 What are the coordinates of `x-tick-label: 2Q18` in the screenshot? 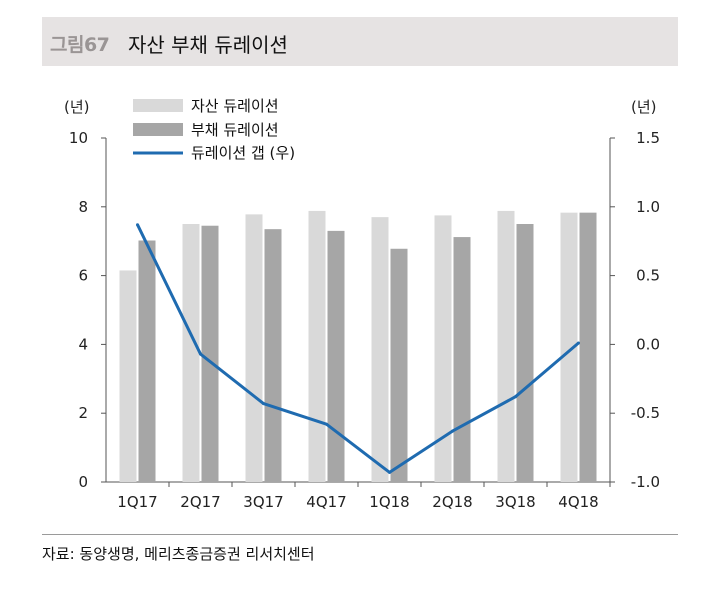 It's located at (452, 502).